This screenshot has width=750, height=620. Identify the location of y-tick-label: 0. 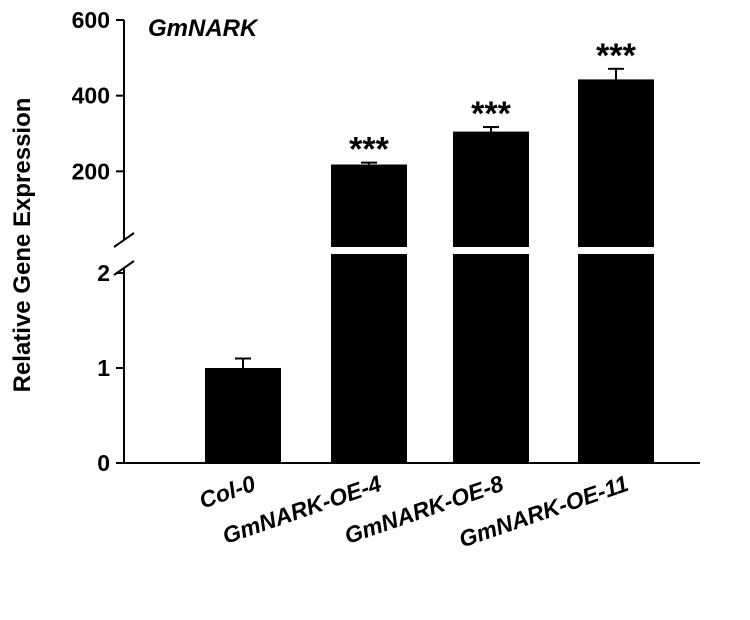
(103, 463).